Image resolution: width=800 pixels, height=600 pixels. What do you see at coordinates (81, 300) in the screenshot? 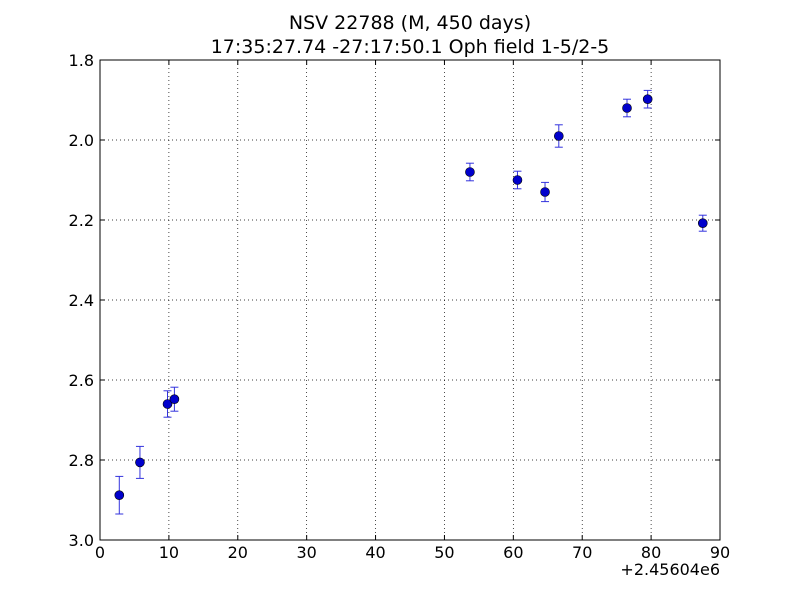
I see `y-tick-label: 2.4` at bounding box center [81, 300].